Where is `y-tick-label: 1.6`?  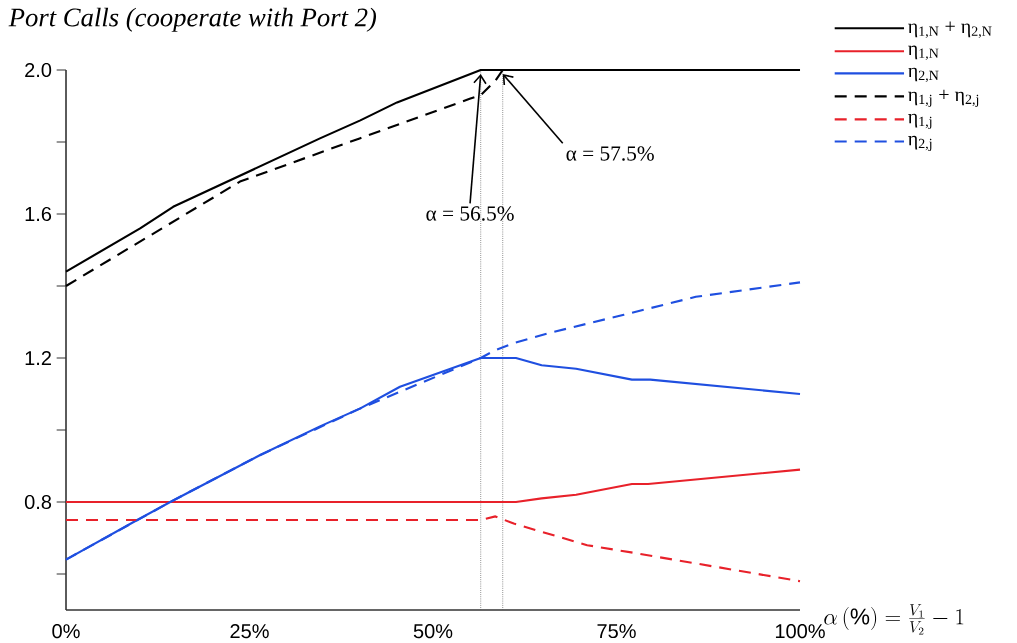
y-tick-label: 1.6 is located at coordinates (38, 214).